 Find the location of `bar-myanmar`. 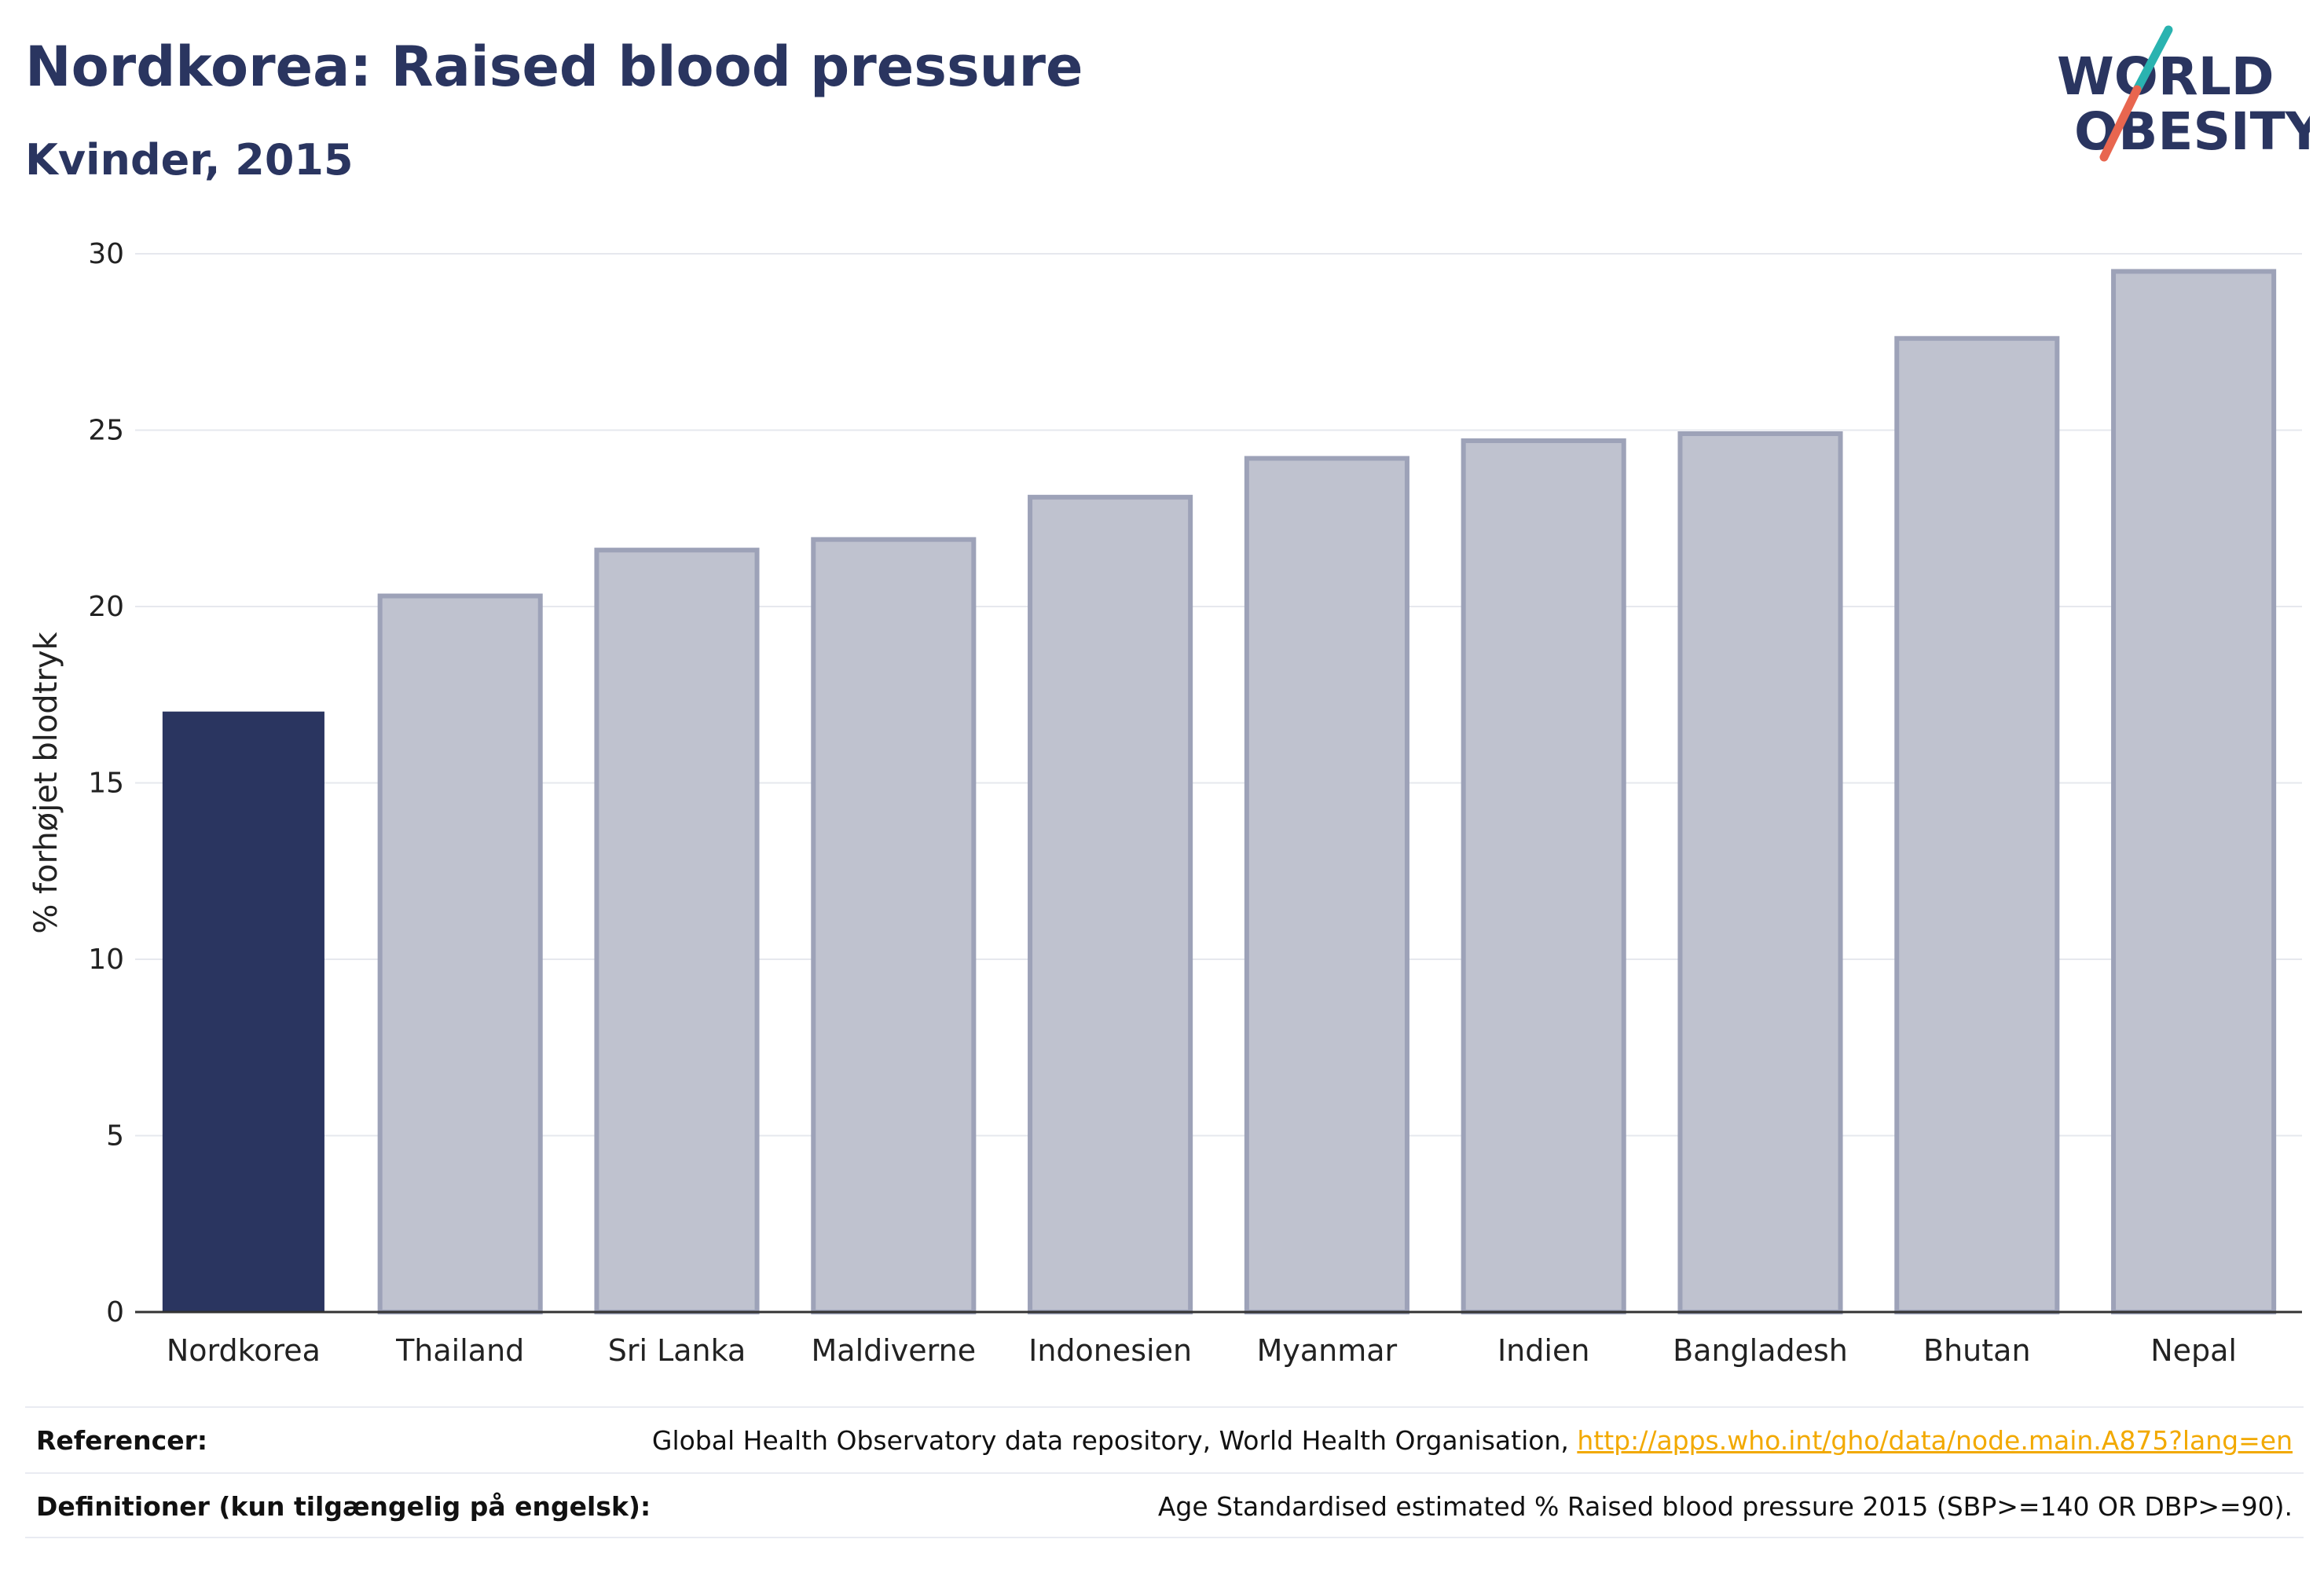

bar-myanmar is located at coordinates (1326, 885).